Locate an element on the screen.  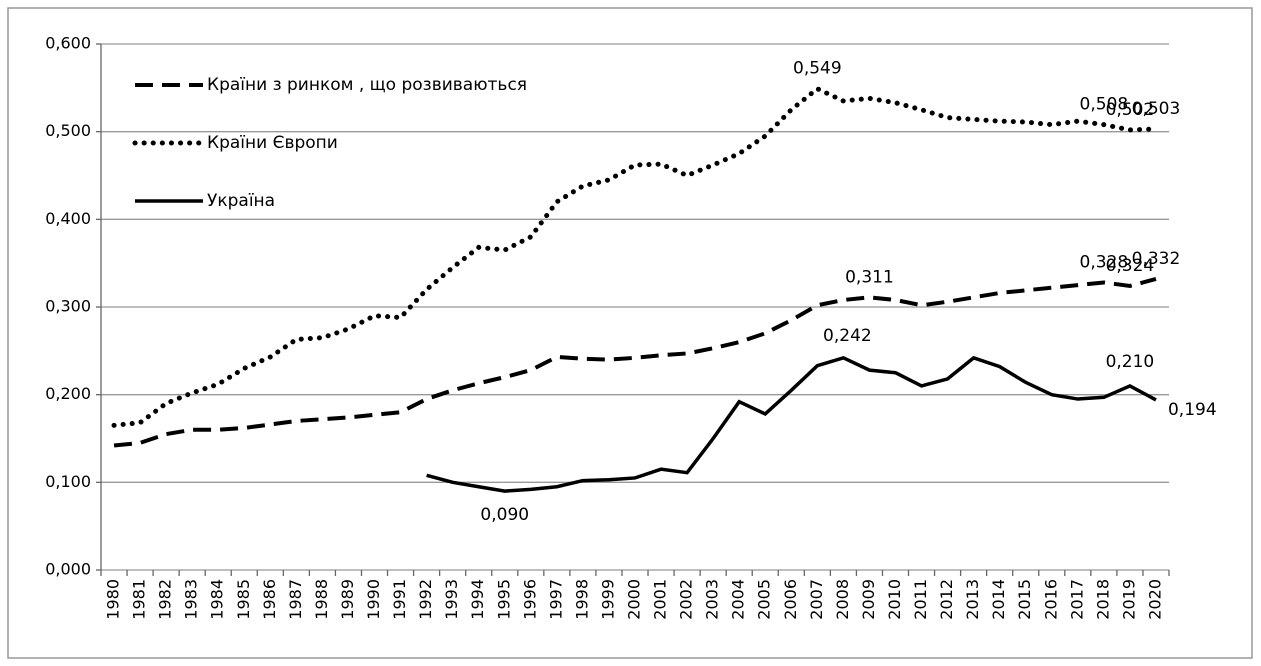
legend-label: Країни Європи is located at coordinates (272, 143).